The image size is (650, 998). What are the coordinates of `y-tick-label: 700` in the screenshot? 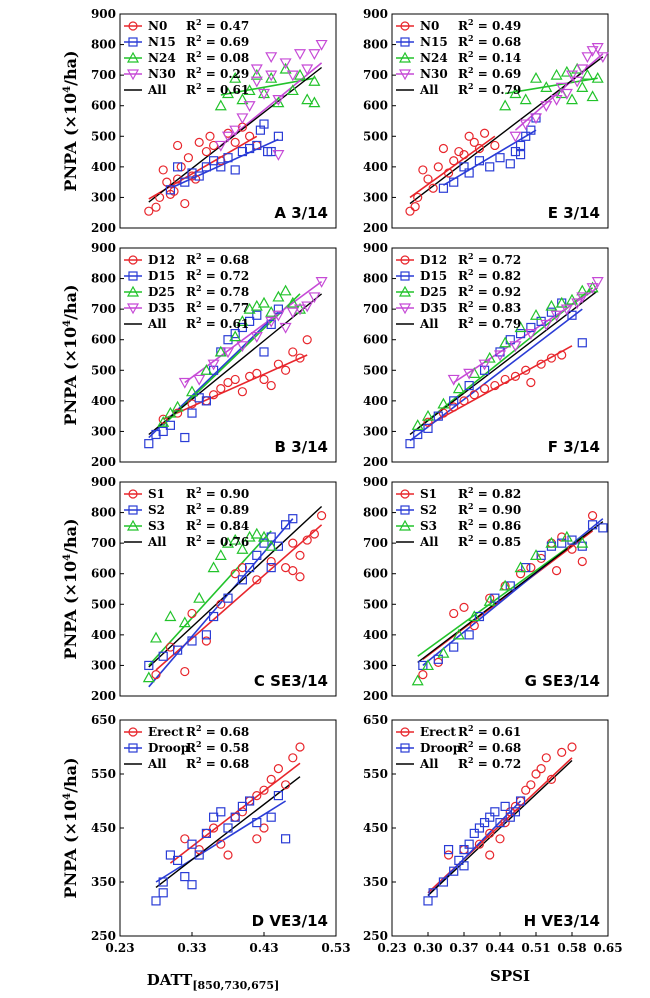 It's located at (375, 75).